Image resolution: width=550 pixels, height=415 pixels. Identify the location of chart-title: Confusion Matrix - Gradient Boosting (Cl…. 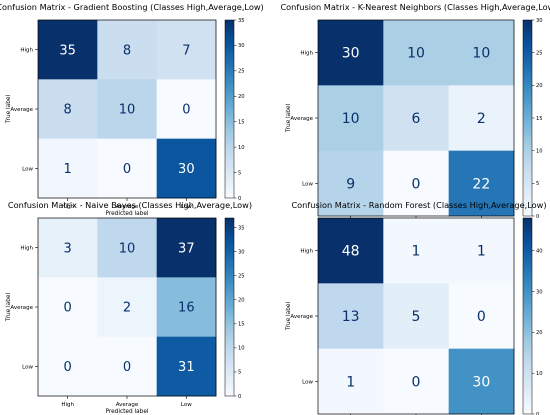
(132, 7).